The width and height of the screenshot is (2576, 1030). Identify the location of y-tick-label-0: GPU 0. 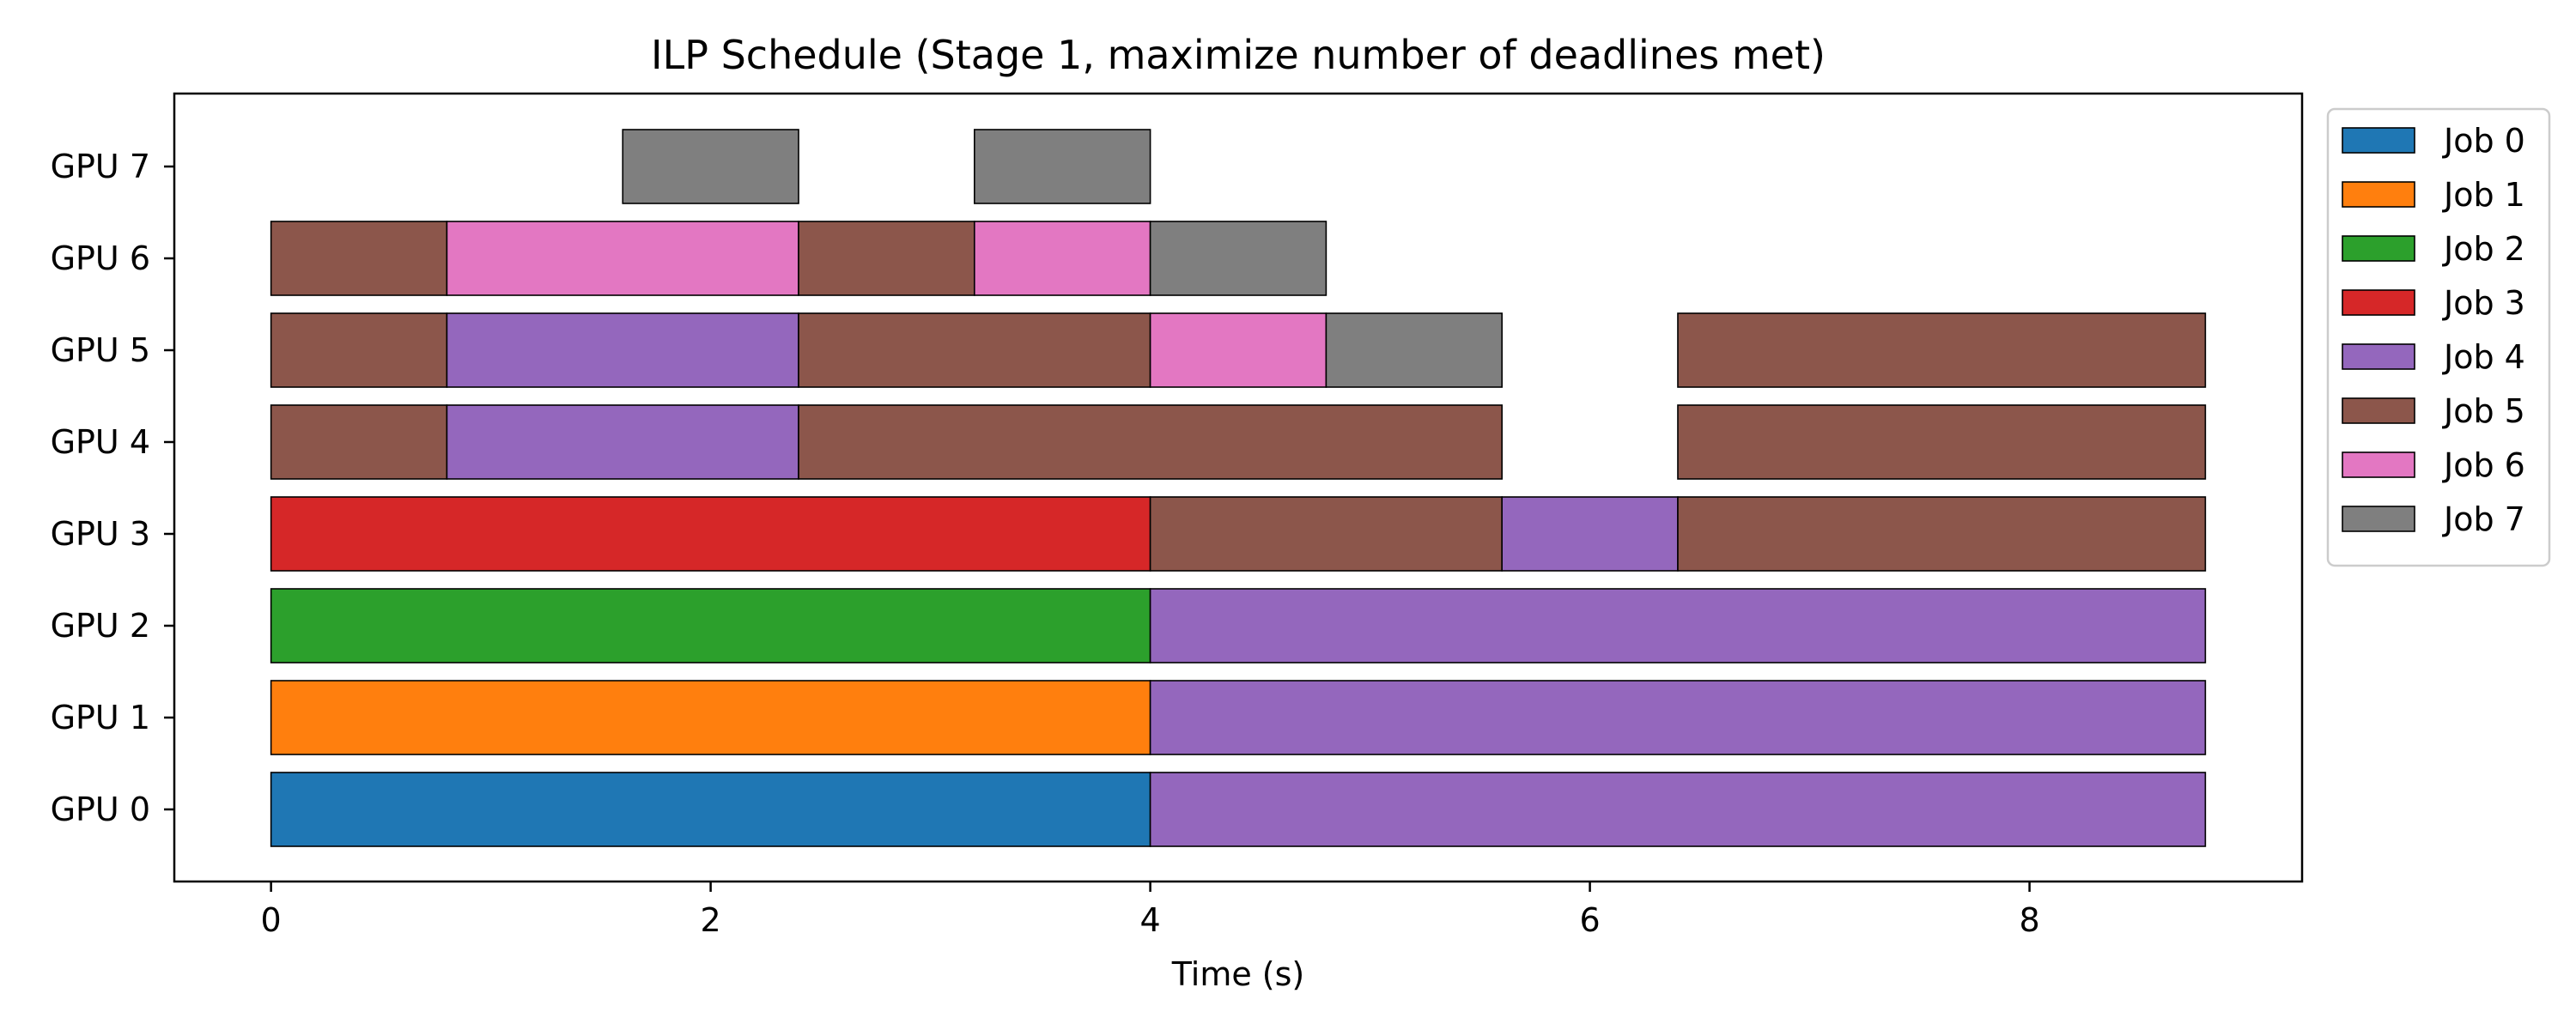
(101, 809).